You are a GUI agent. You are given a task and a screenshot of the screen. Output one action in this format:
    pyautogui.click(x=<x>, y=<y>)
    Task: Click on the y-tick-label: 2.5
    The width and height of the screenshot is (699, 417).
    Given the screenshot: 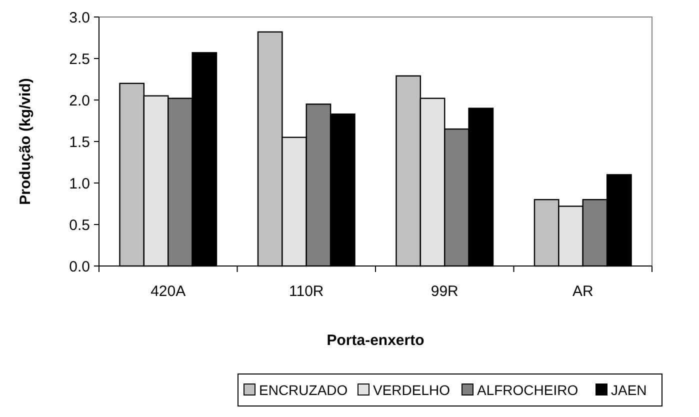 What is the action you would take?
    pyautogui.click(x=79, y=59)
    